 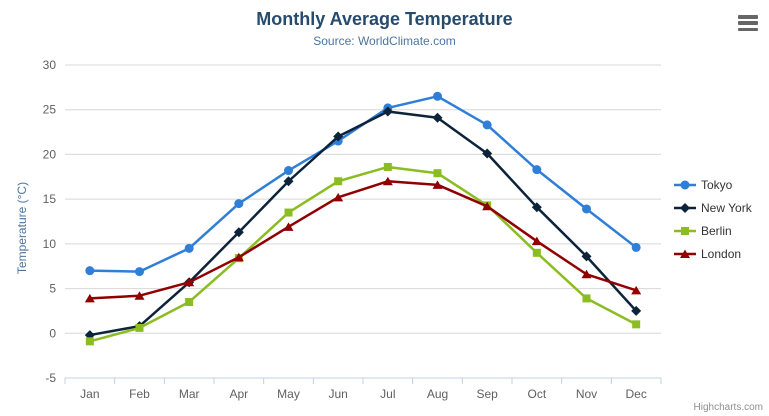 I want to click on legend-label-london: London, so click(x=721, y=253).